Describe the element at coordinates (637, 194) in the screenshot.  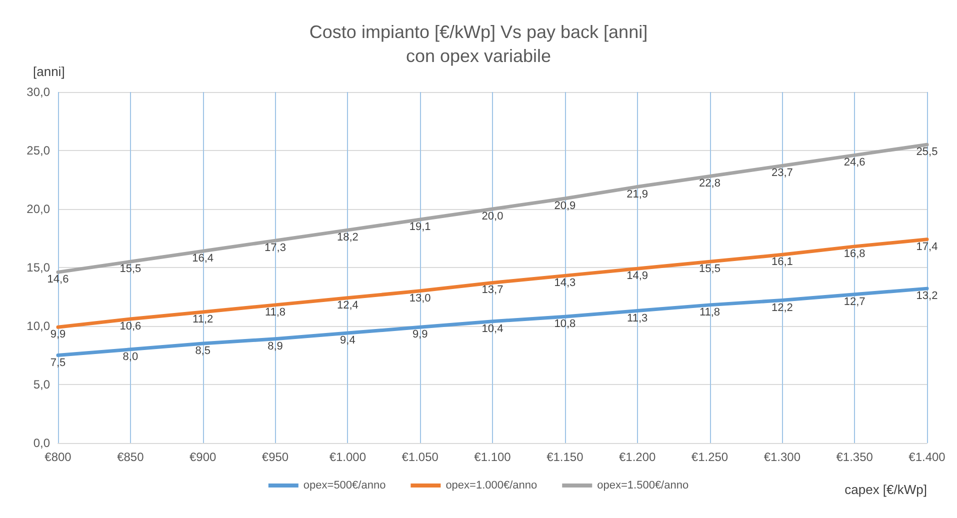
I see `data-label: 21,9` at that location.